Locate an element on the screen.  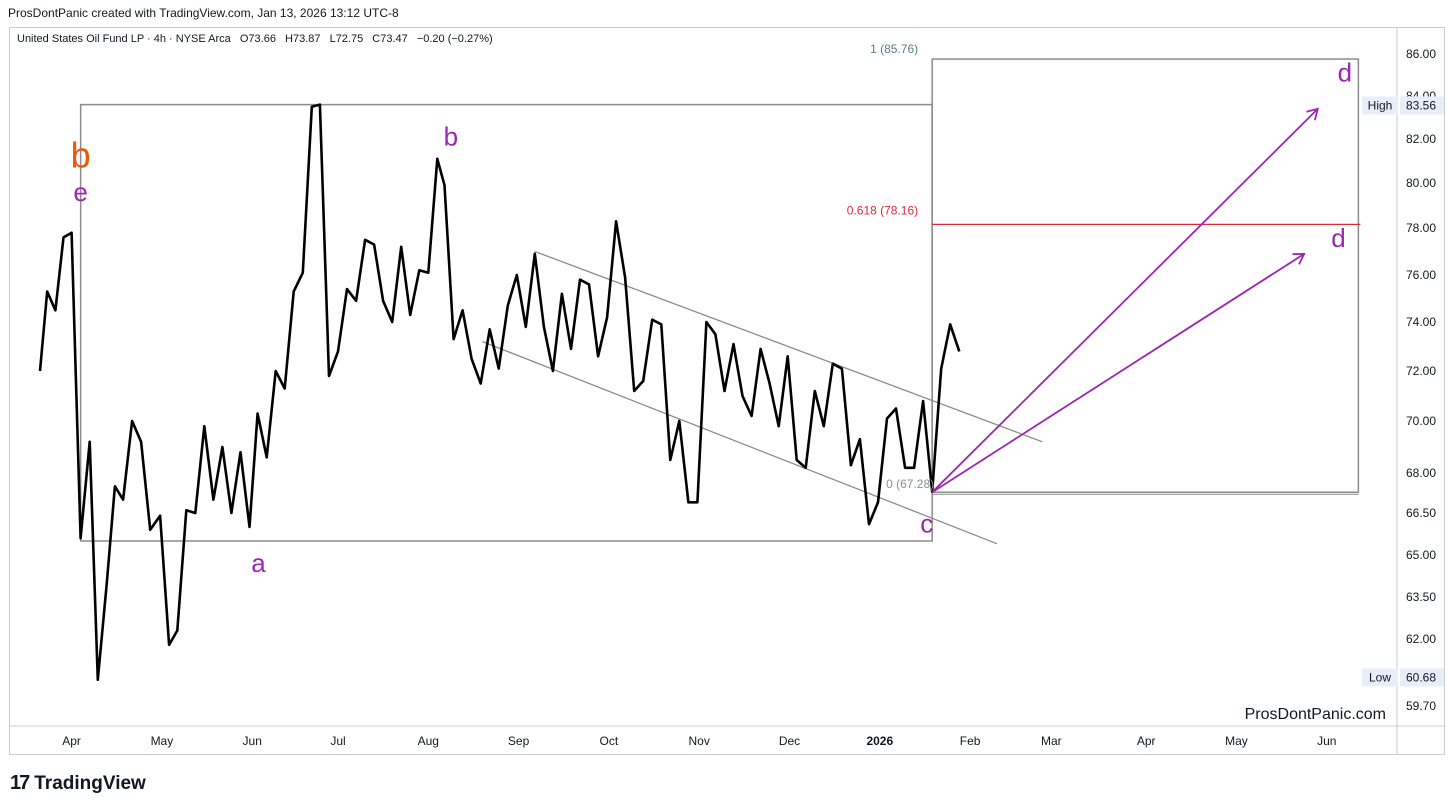
tradingview-logo: 17 TradingView is located at coordinates (78, 783).